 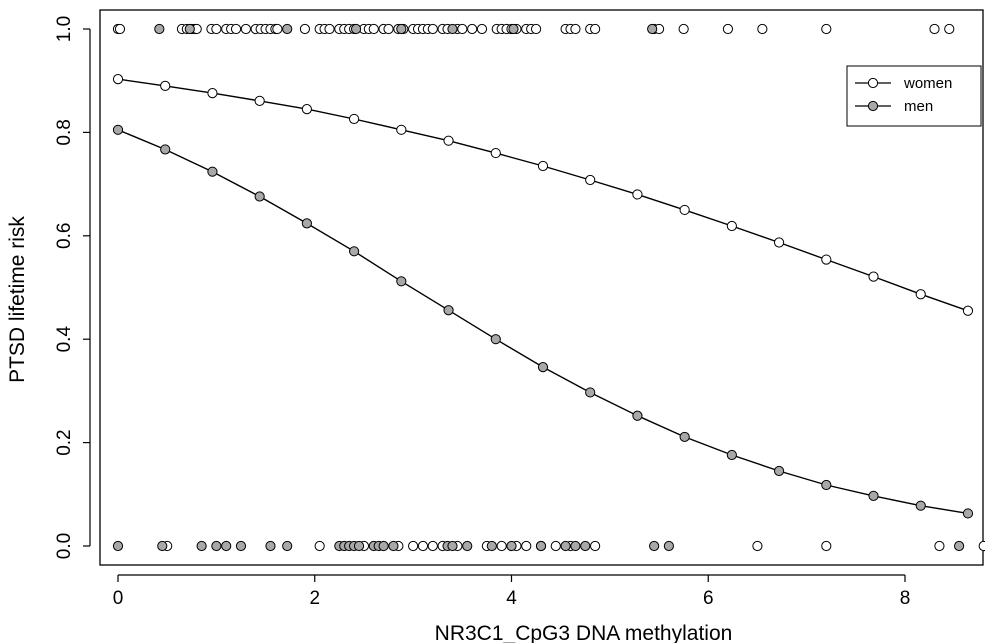 What do you see at coordinates (314, 598) in the screenshot?
I see `x-tick-label: 2` at bounding box center [314, 598].